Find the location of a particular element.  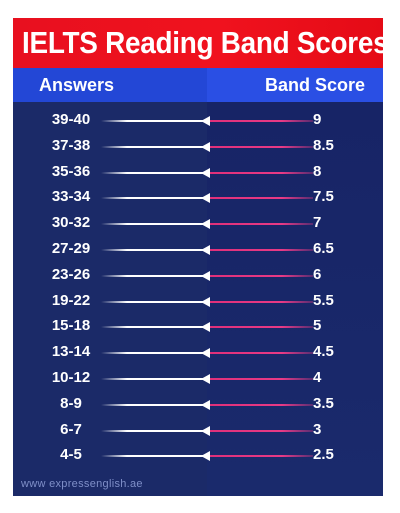

answers-range: 13-14 is located at coordinates (71, 352).